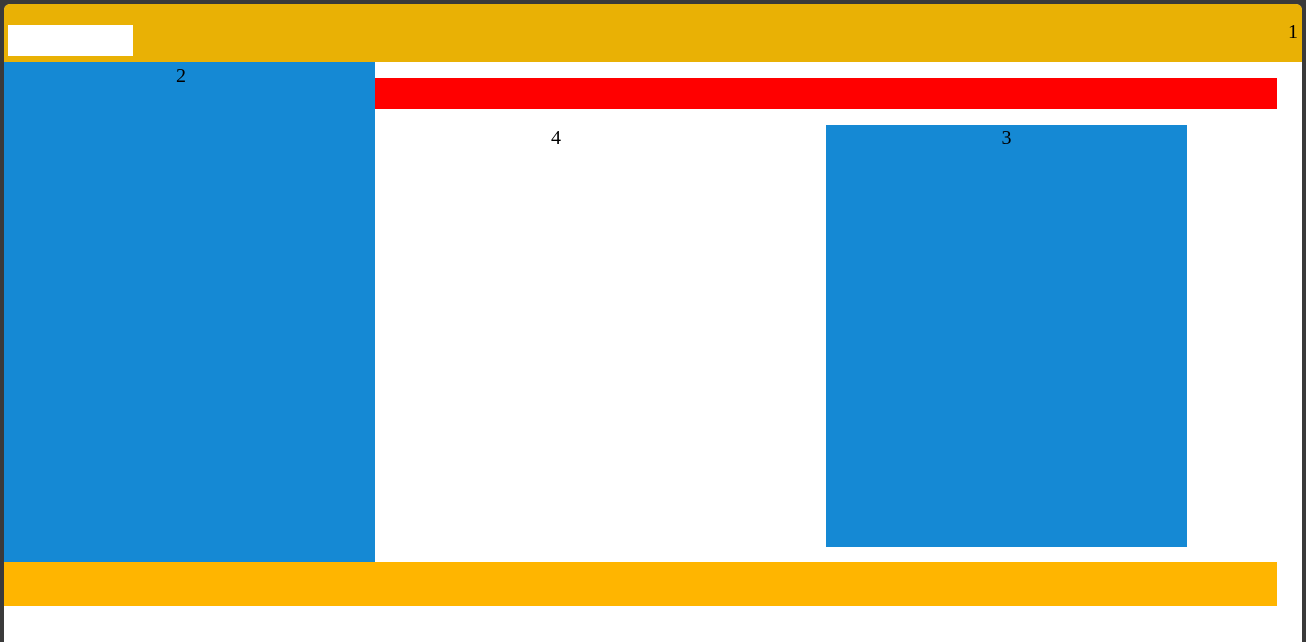  What do you see at coordinates (556, 138) in the screenshot?
I see `main-content-label: 4` at bounding box center [556, 138].